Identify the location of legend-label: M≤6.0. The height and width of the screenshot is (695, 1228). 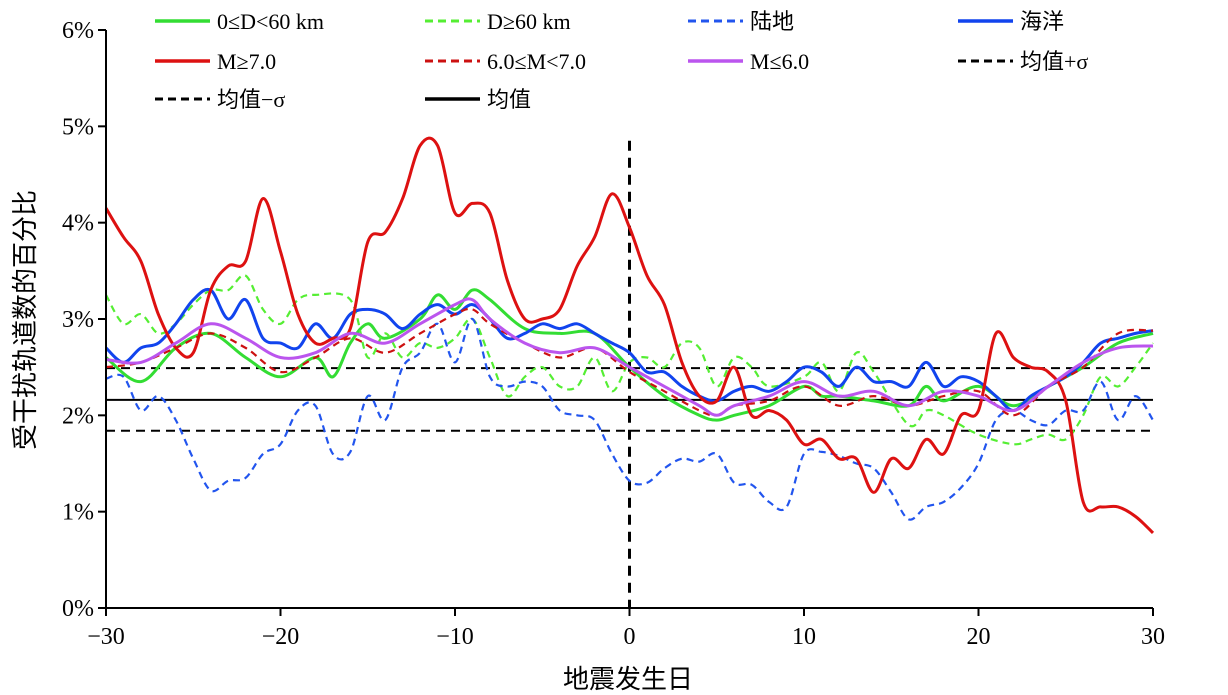
(779, 61).